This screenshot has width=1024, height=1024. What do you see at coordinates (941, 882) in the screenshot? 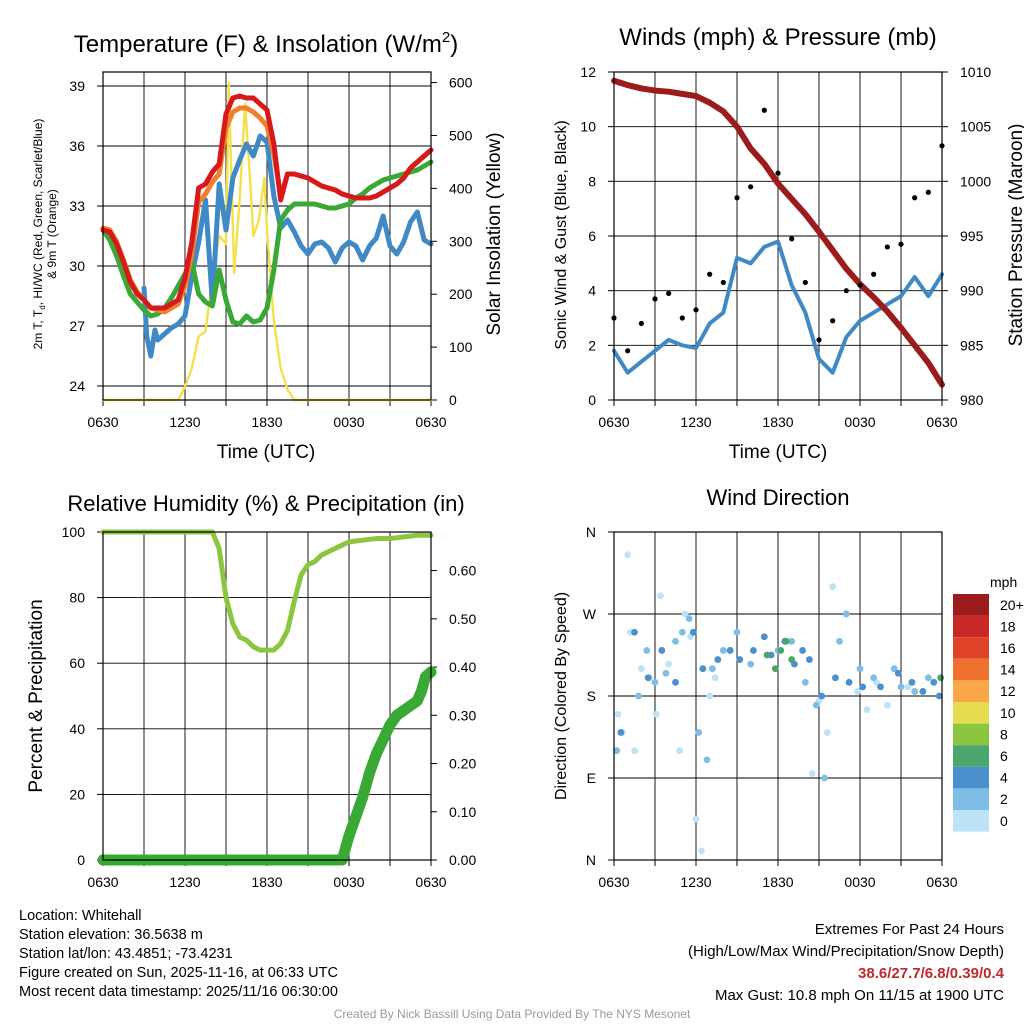
I see `wind-direction-x-tick-label: 0630` at bounding box center [941, 882].